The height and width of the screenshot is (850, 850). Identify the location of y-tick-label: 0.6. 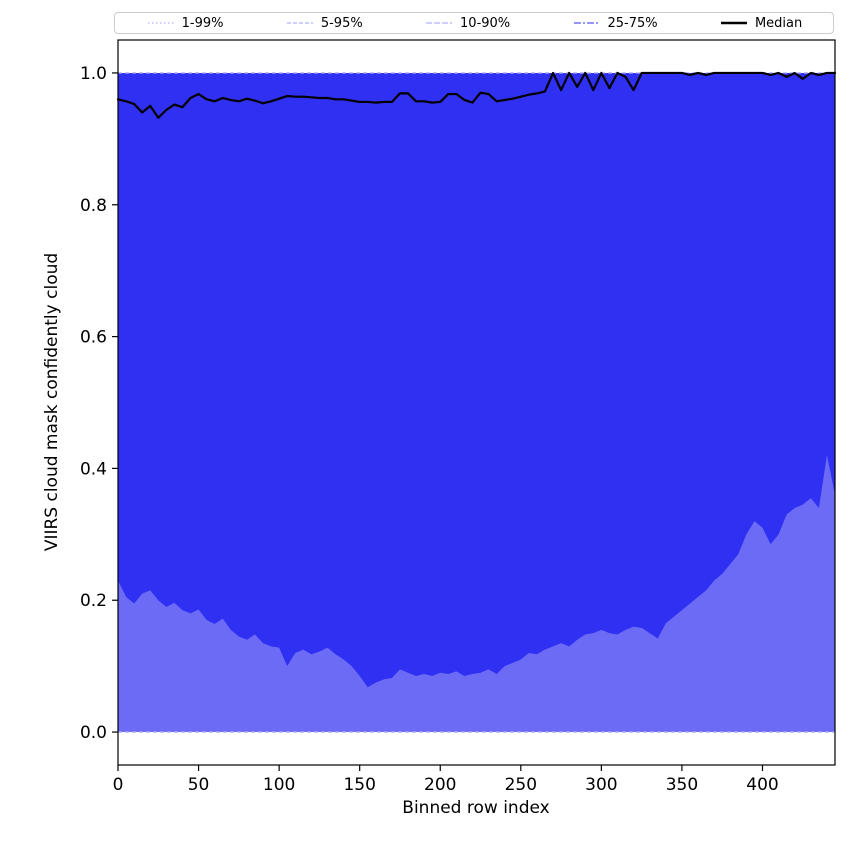
(93, 338).